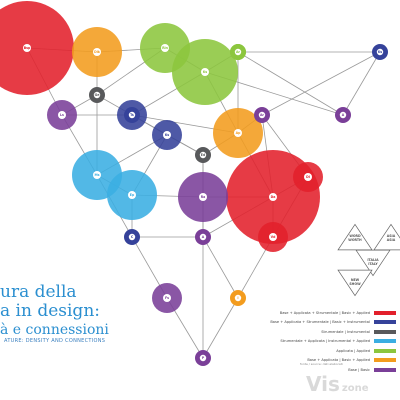  I want to click on node-label: Da, so click(273, 197).